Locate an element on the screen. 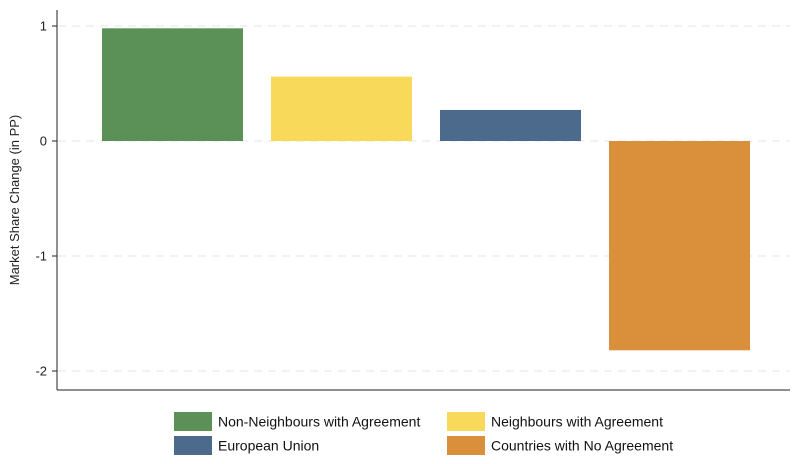 The height and width of the screenshot is (464, 800). y-tick-label: -1 is located at coordinates (41, 256).